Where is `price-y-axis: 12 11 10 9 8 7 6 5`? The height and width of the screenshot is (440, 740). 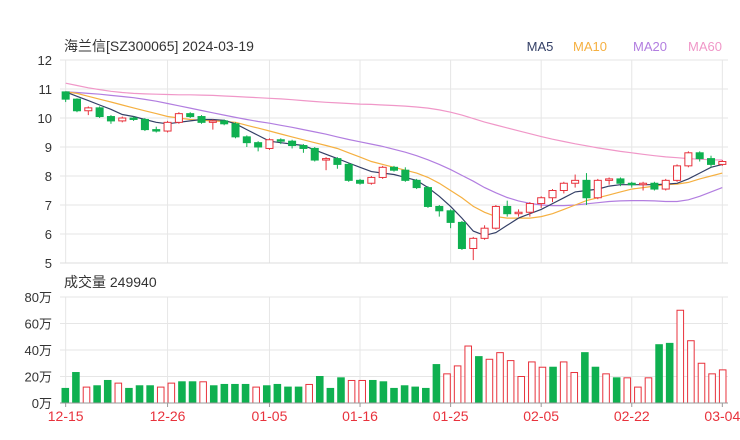 price-y-axis: 12 11 10 9 8 7 6 5 is located at coordinates (45, 162).